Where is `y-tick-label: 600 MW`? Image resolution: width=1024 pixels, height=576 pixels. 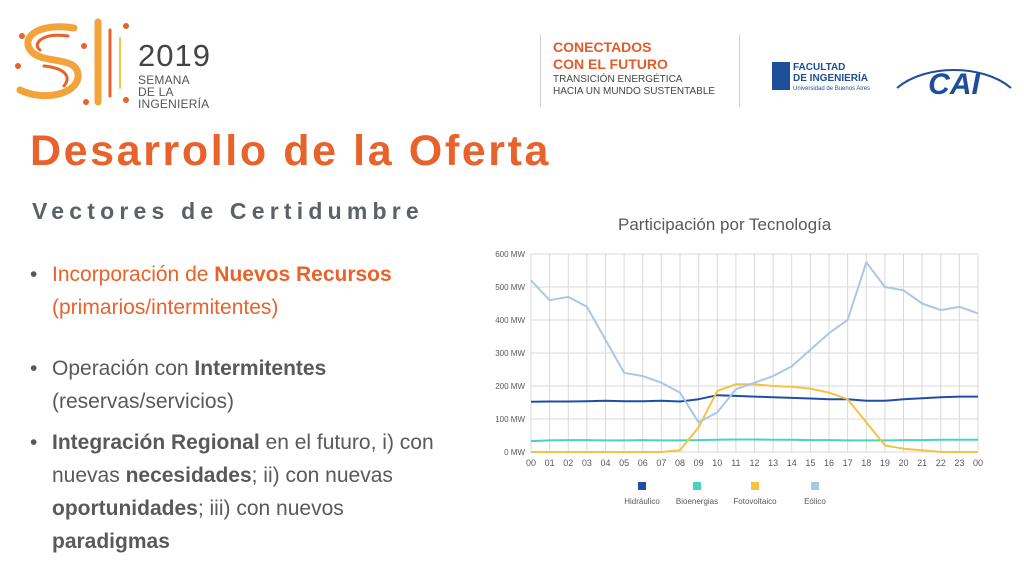 y-tick-label: 600 MW is located at coordinates (510, 254).